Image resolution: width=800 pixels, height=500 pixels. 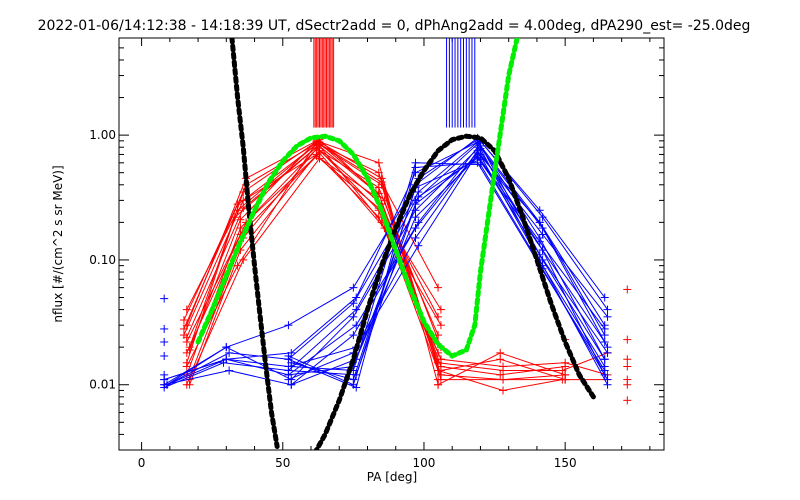 I want to click on x-axis-label: PA [deg], so click(x=392, y=477).